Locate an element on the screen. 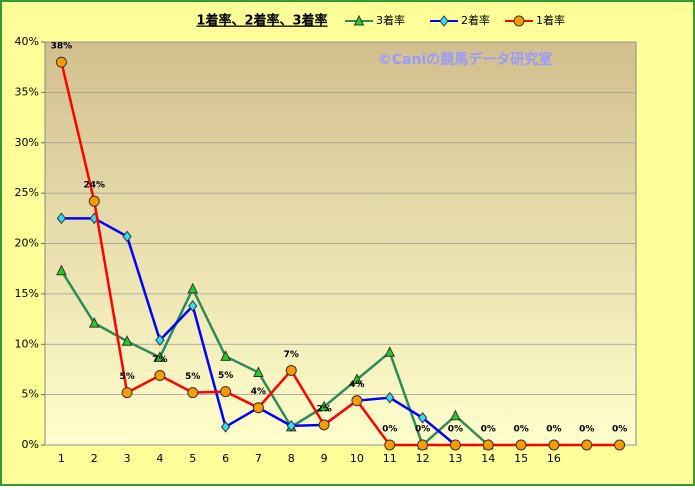 Image resolution: width=695 pixels, height=490 pixels. data-label: 2% is located at coordinates (323, 409).